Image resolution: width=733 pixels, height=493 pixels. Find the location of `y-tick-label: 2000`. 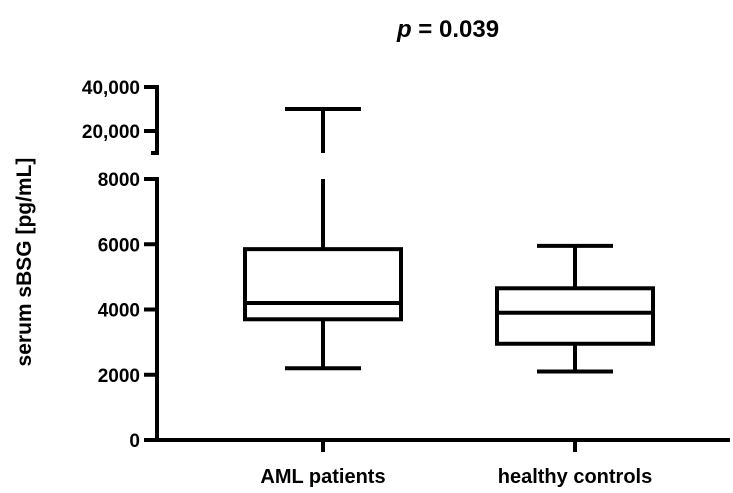

y-tick-label: 2000 is located at coordinates (119, 376).